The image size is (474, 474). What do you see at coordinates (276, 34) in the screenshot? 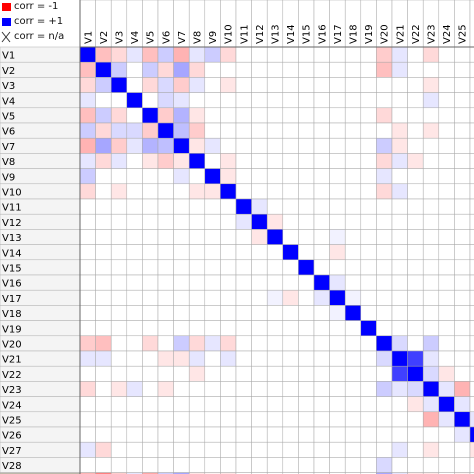
I see `column-label: V13` at bounding box center [276, 34].